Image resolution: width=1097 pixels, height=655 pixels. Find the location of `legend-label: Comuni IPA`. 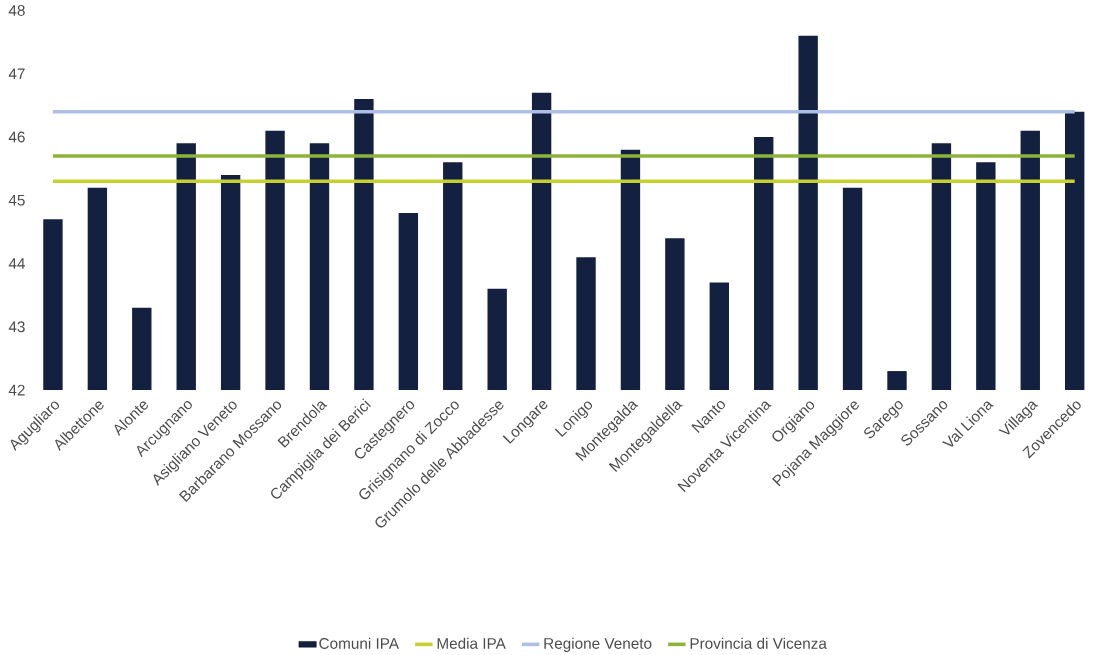

legend-label: Comuni IPA is located at coordinates (359, 643).